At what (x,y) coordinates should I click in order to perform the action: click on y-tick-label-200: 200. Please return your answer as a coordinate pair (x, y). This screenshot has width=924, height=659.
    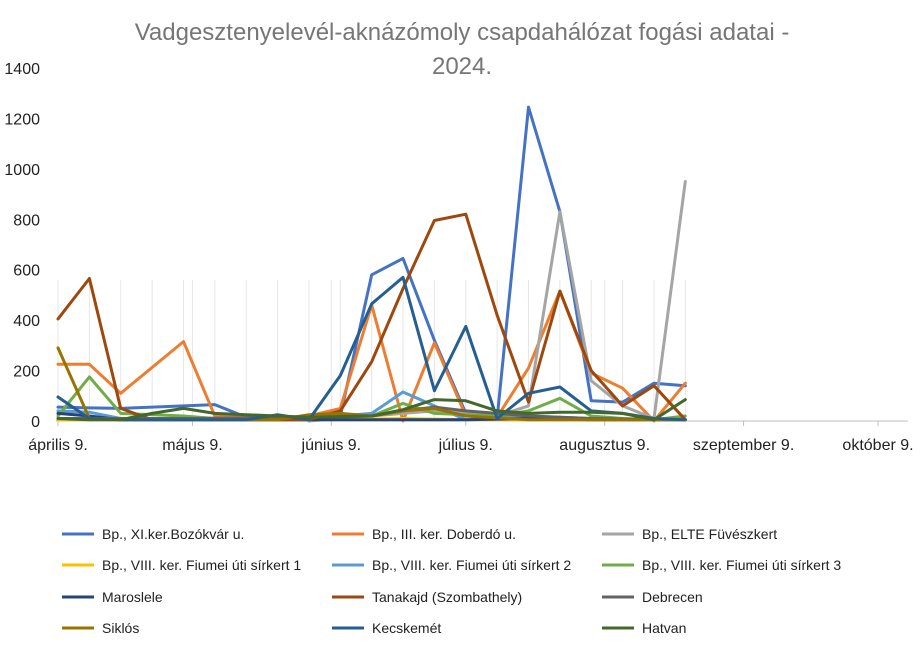
    Looking at the image, I should click on (26, 372).